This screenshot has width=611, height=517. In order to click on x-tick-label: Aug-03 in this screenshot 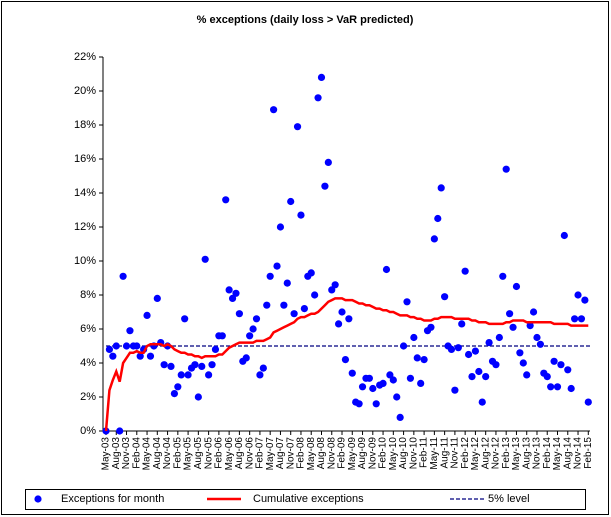, I will do `click(116, 453)`.